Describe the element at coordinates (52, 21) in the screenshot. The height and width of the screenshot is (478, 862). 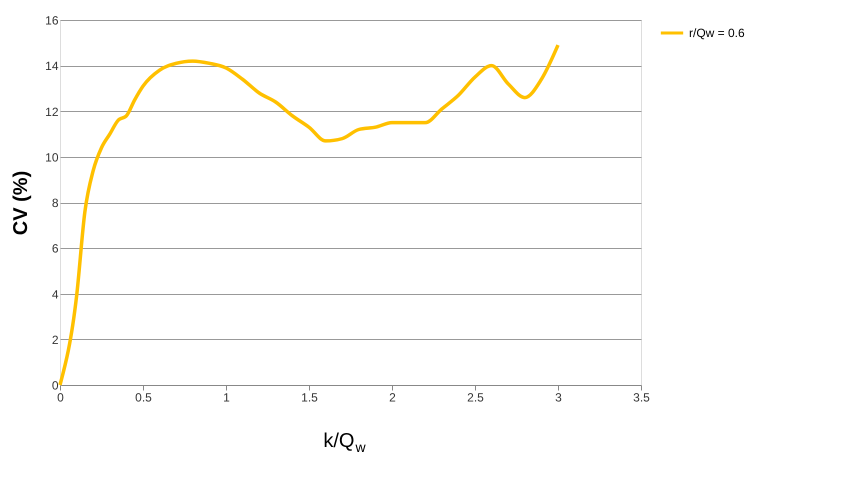
I see `y-tick-label: 16` at that location.